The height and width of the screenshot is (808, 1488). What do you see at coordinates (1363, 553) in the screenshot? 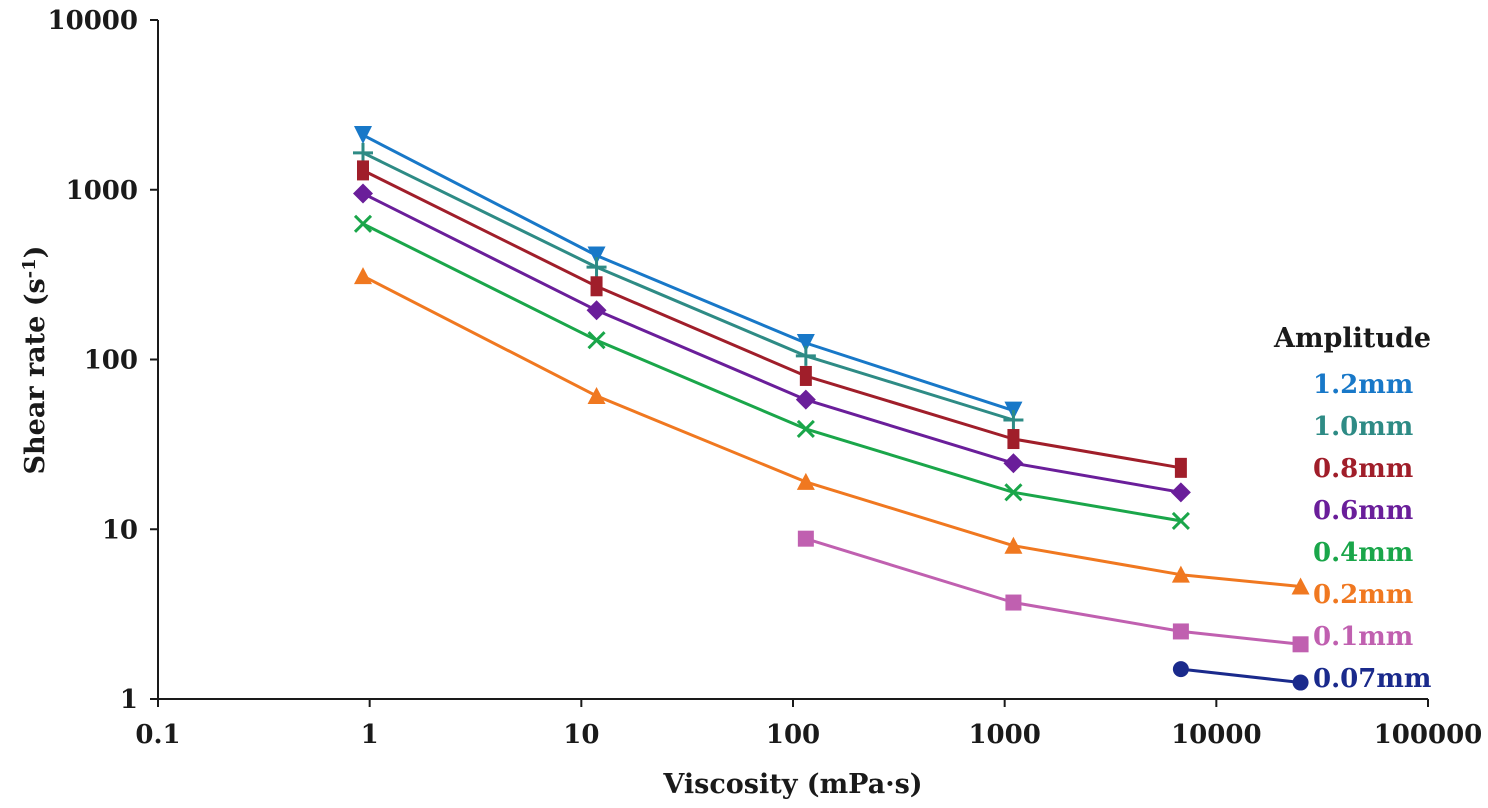
I see `legend-item: 0.4mm` at bounding box center [1363, 553].